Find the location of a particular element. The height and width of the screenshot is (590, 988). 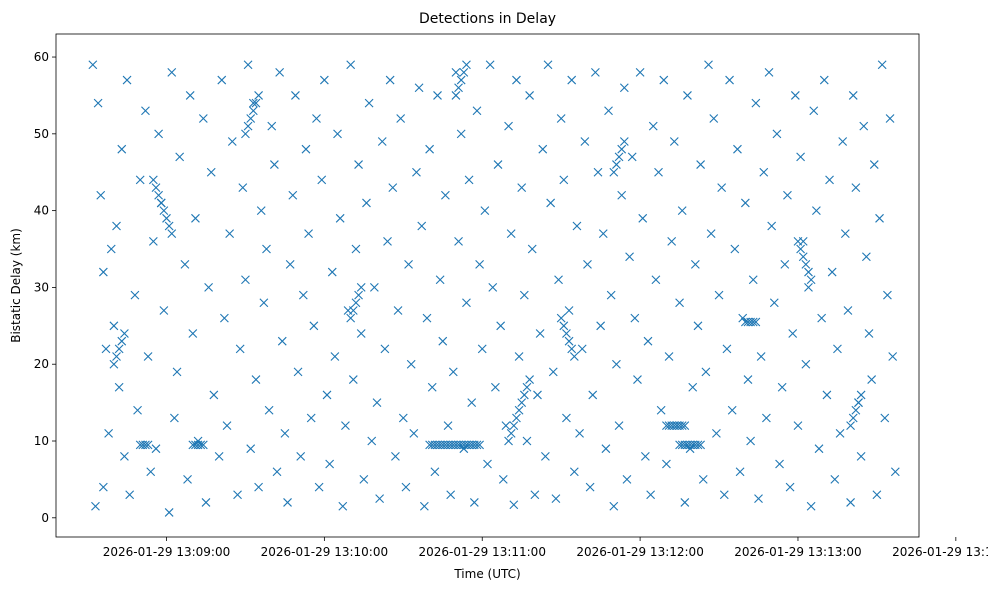

x-tick-label: 2026-01-29 13:13:00 is located at coordinates (797, 552).